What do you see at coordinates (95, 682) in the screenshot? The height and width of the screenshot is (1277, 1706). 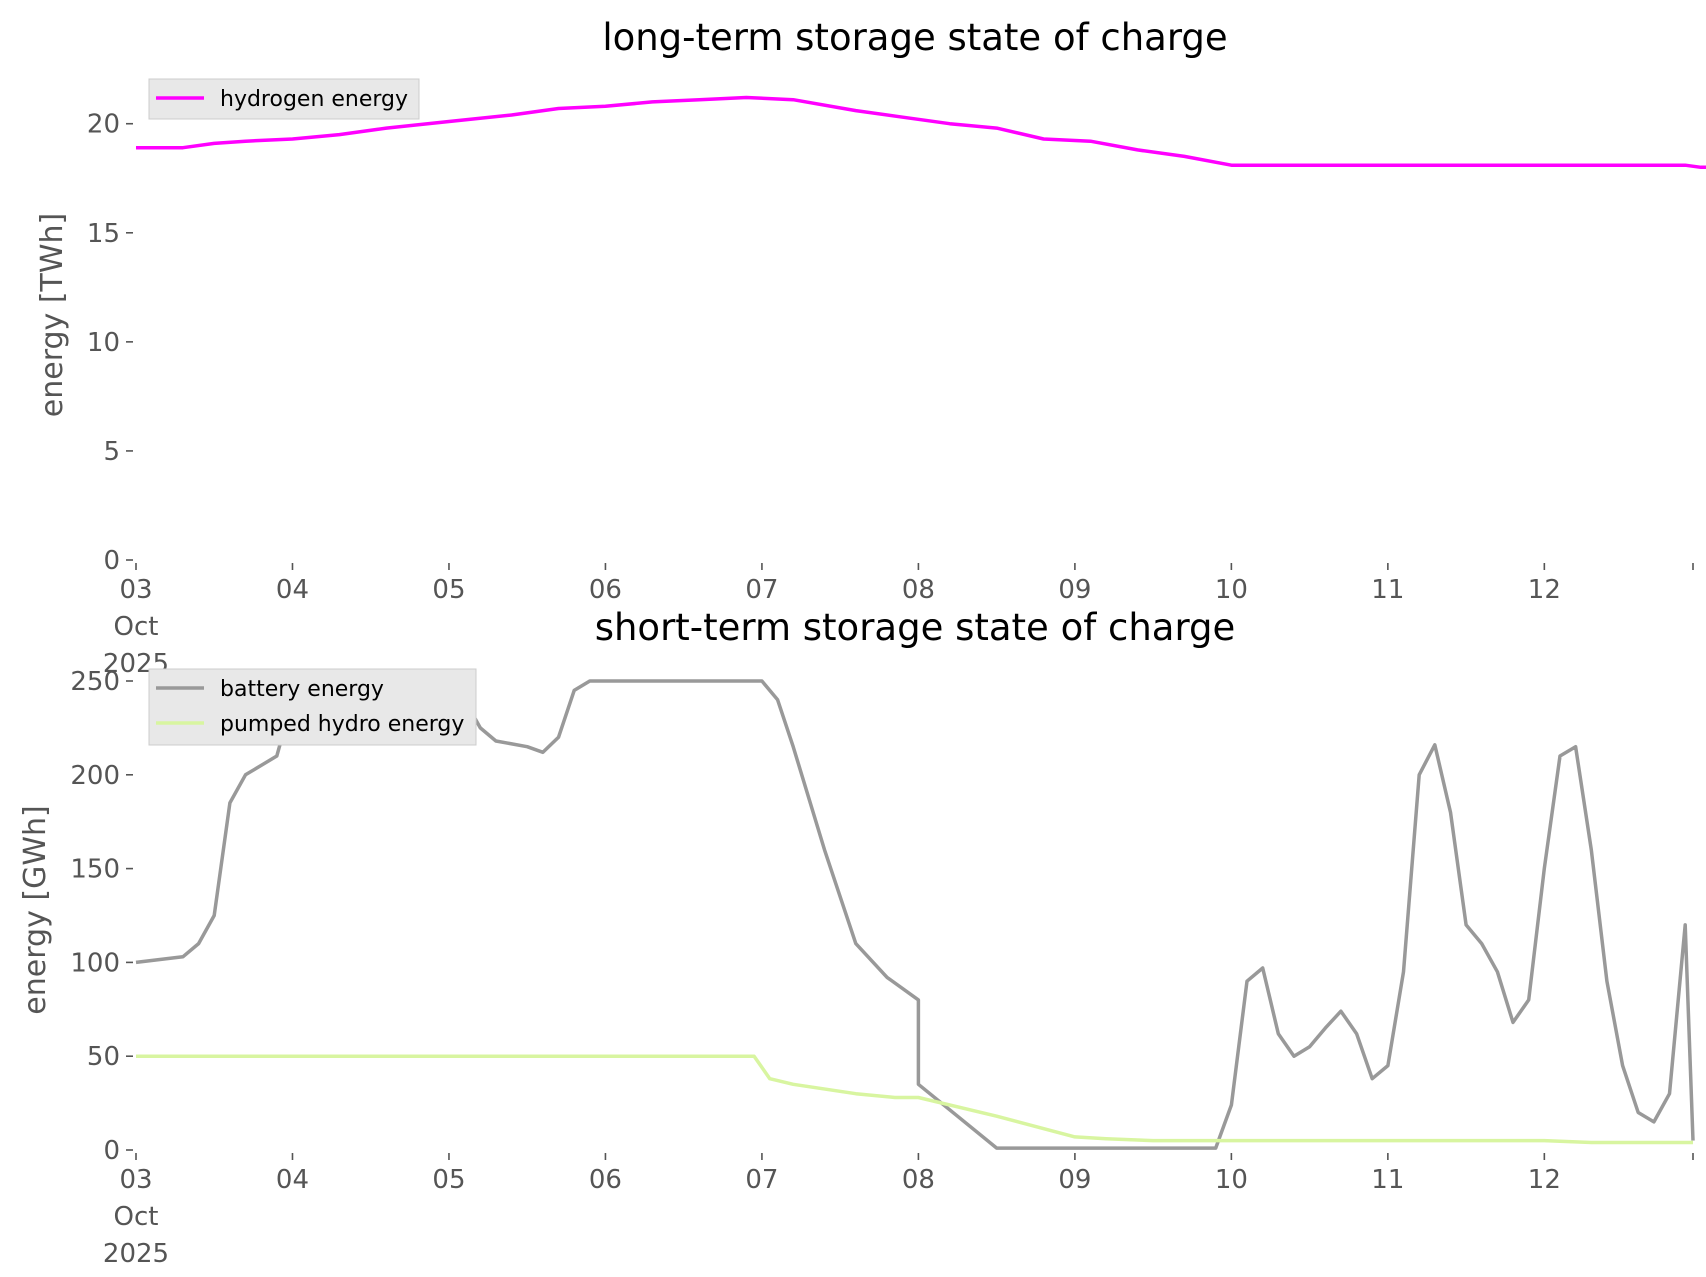 I see `y-tick-label: 250` at bounding box center [95, 682].